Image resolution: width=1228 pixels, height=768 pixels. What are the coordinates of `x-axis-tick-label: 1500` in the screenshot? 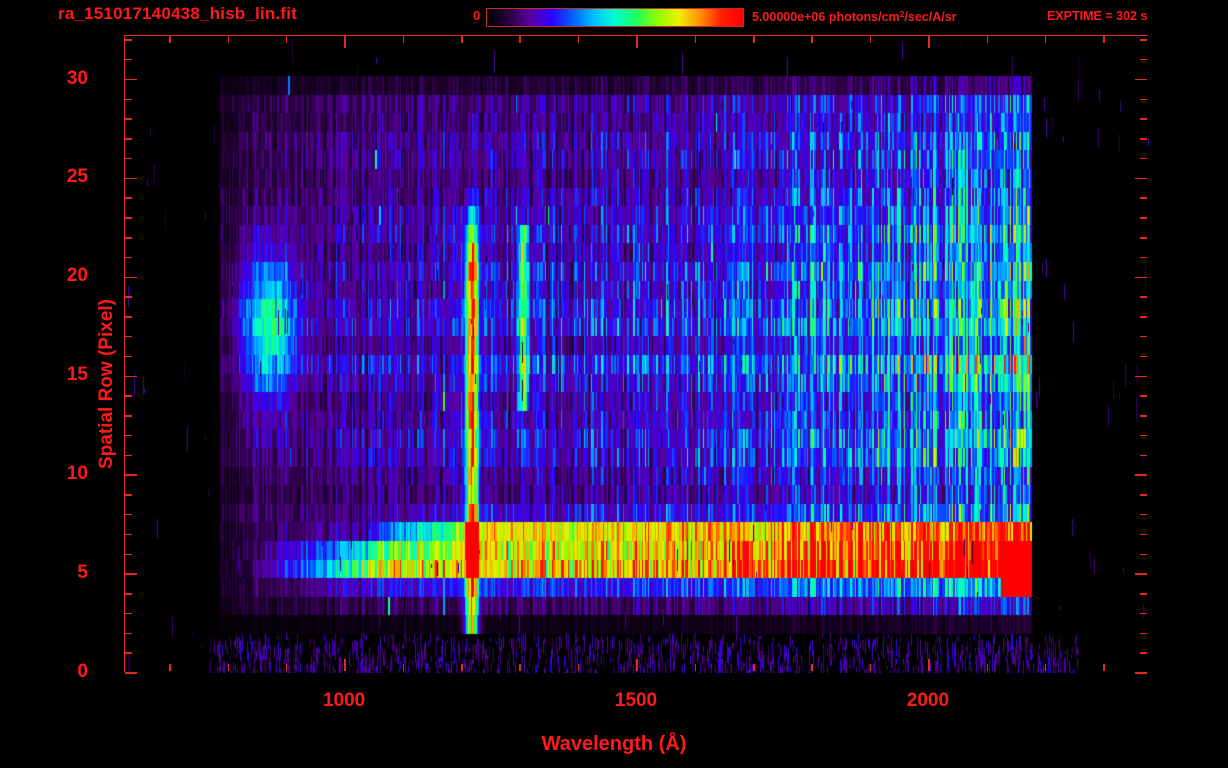 It's located at (636, 700).